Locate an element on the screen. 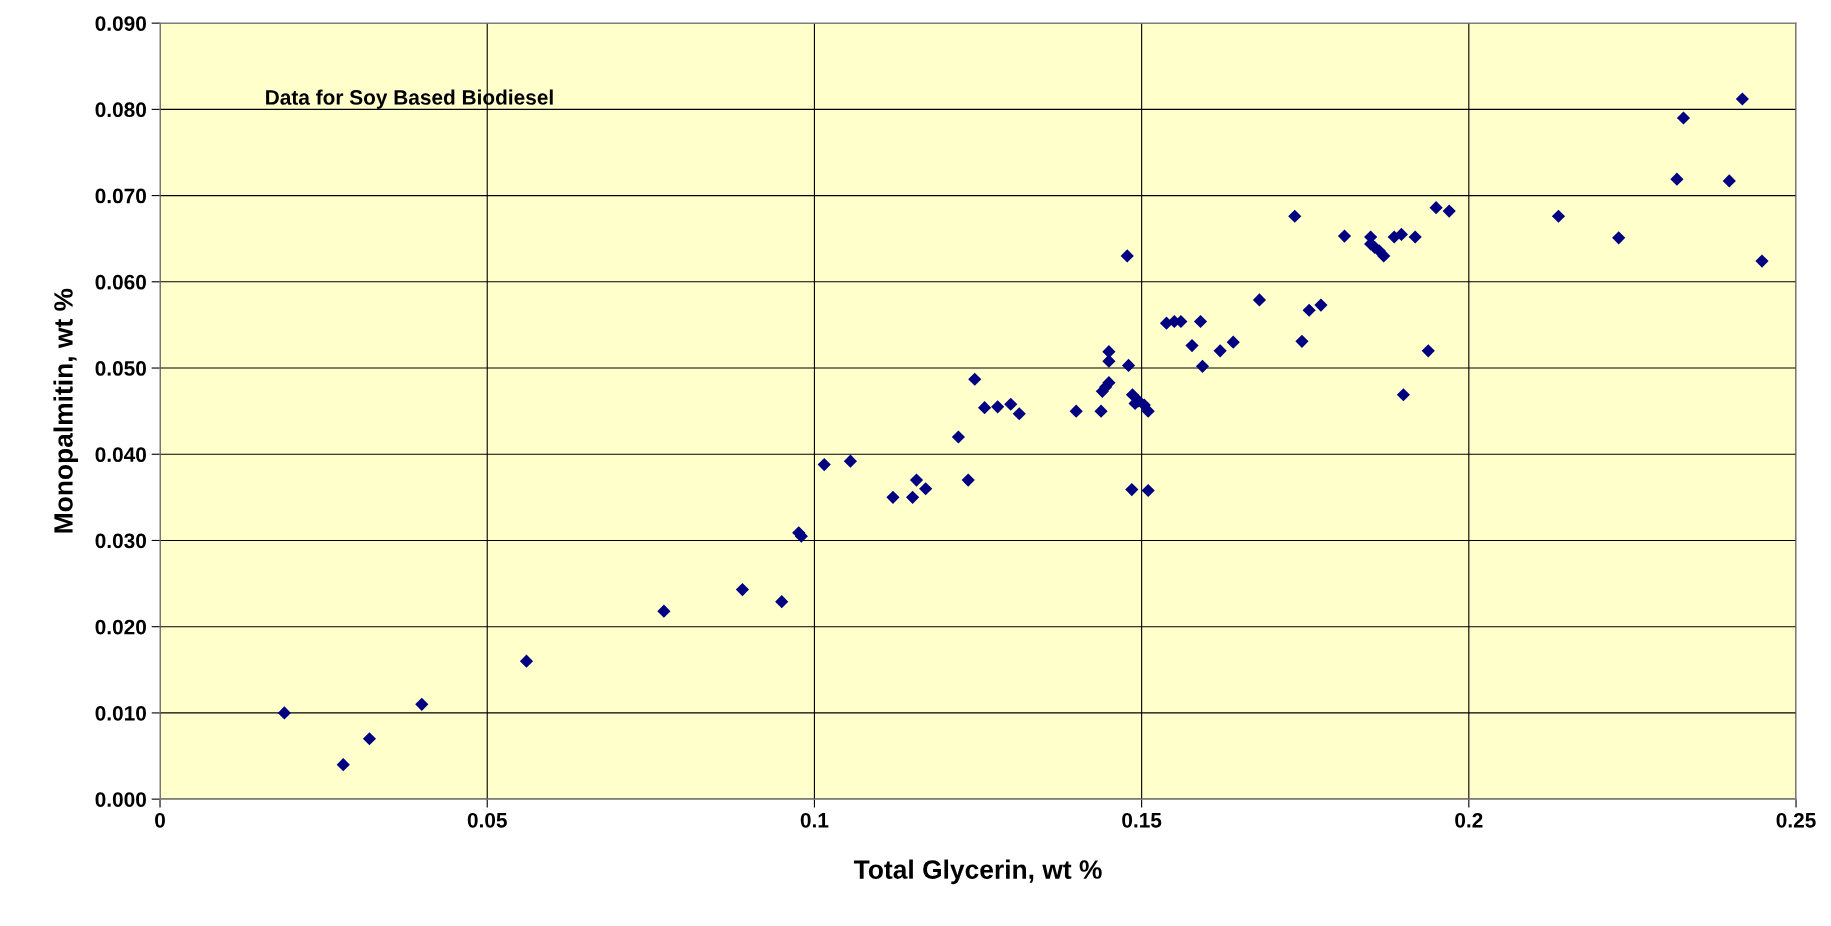 The width and height of the screenshot is (1831, 926). x-tick-label: 0.25 is located at coordinates (1796, 820).